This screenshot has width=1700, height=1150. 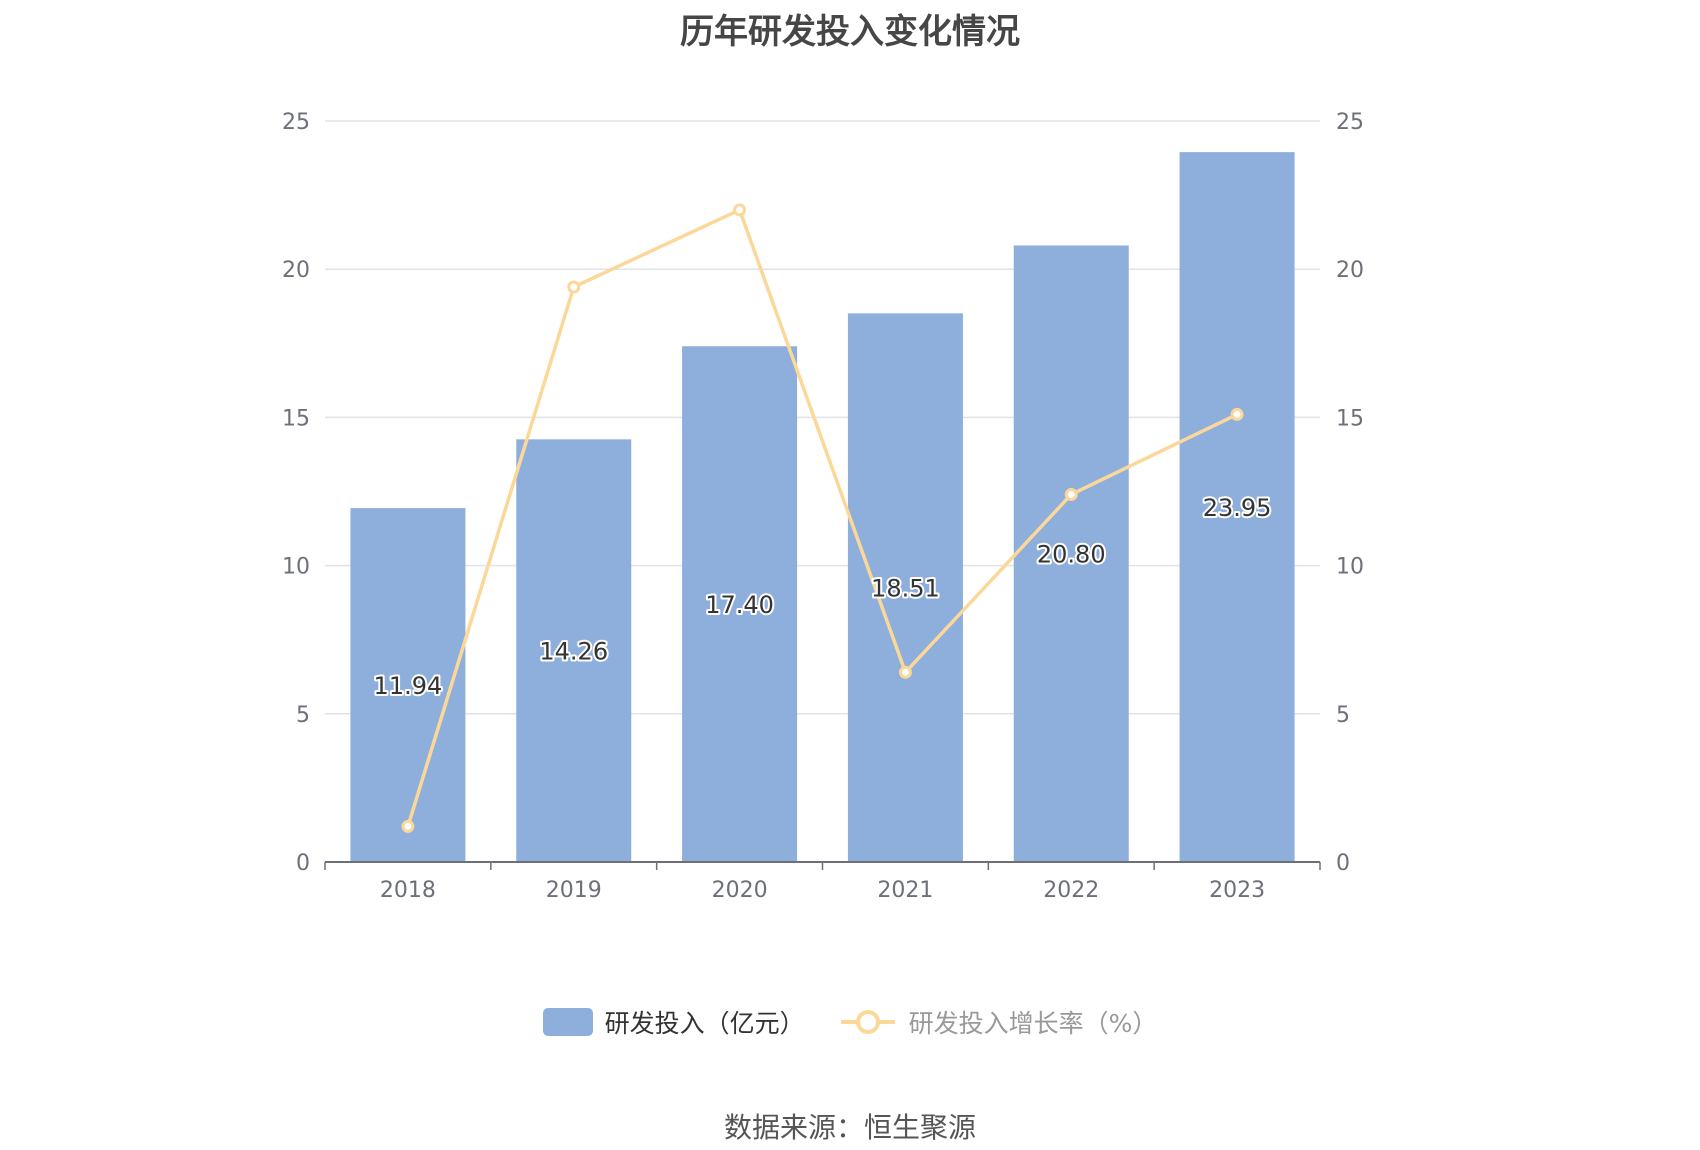 I want to click on bar-value-label: 20.80, so click(x=1071, y=555).